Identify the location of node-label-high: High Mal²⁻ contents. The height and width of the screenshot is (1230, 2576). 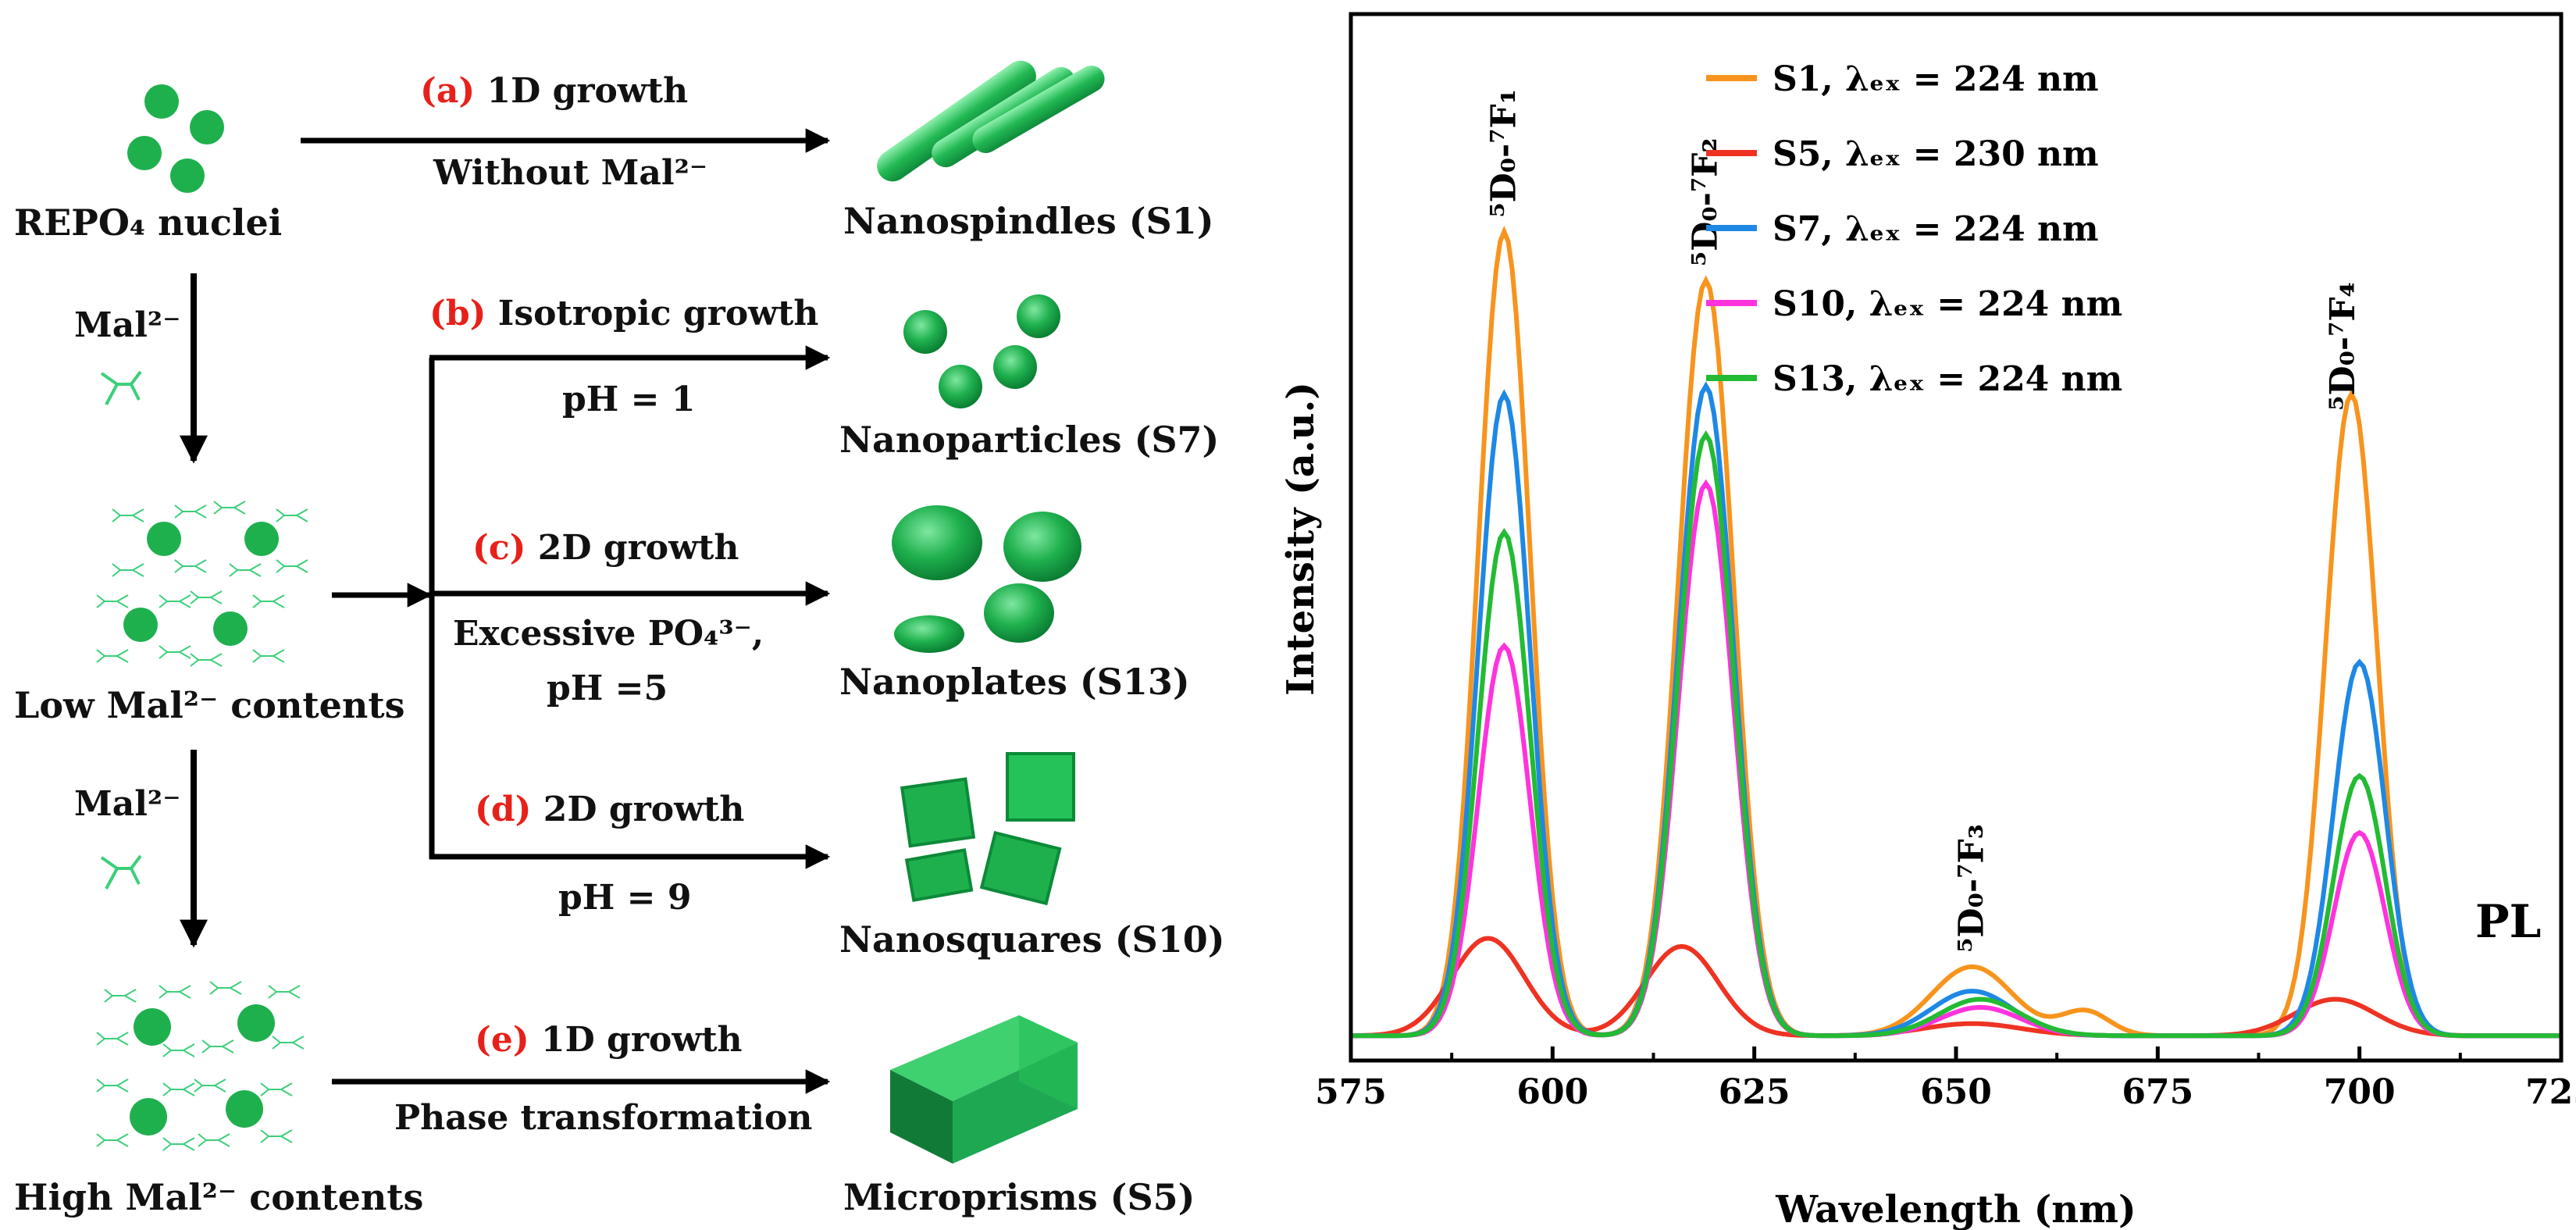
(219, 1197).